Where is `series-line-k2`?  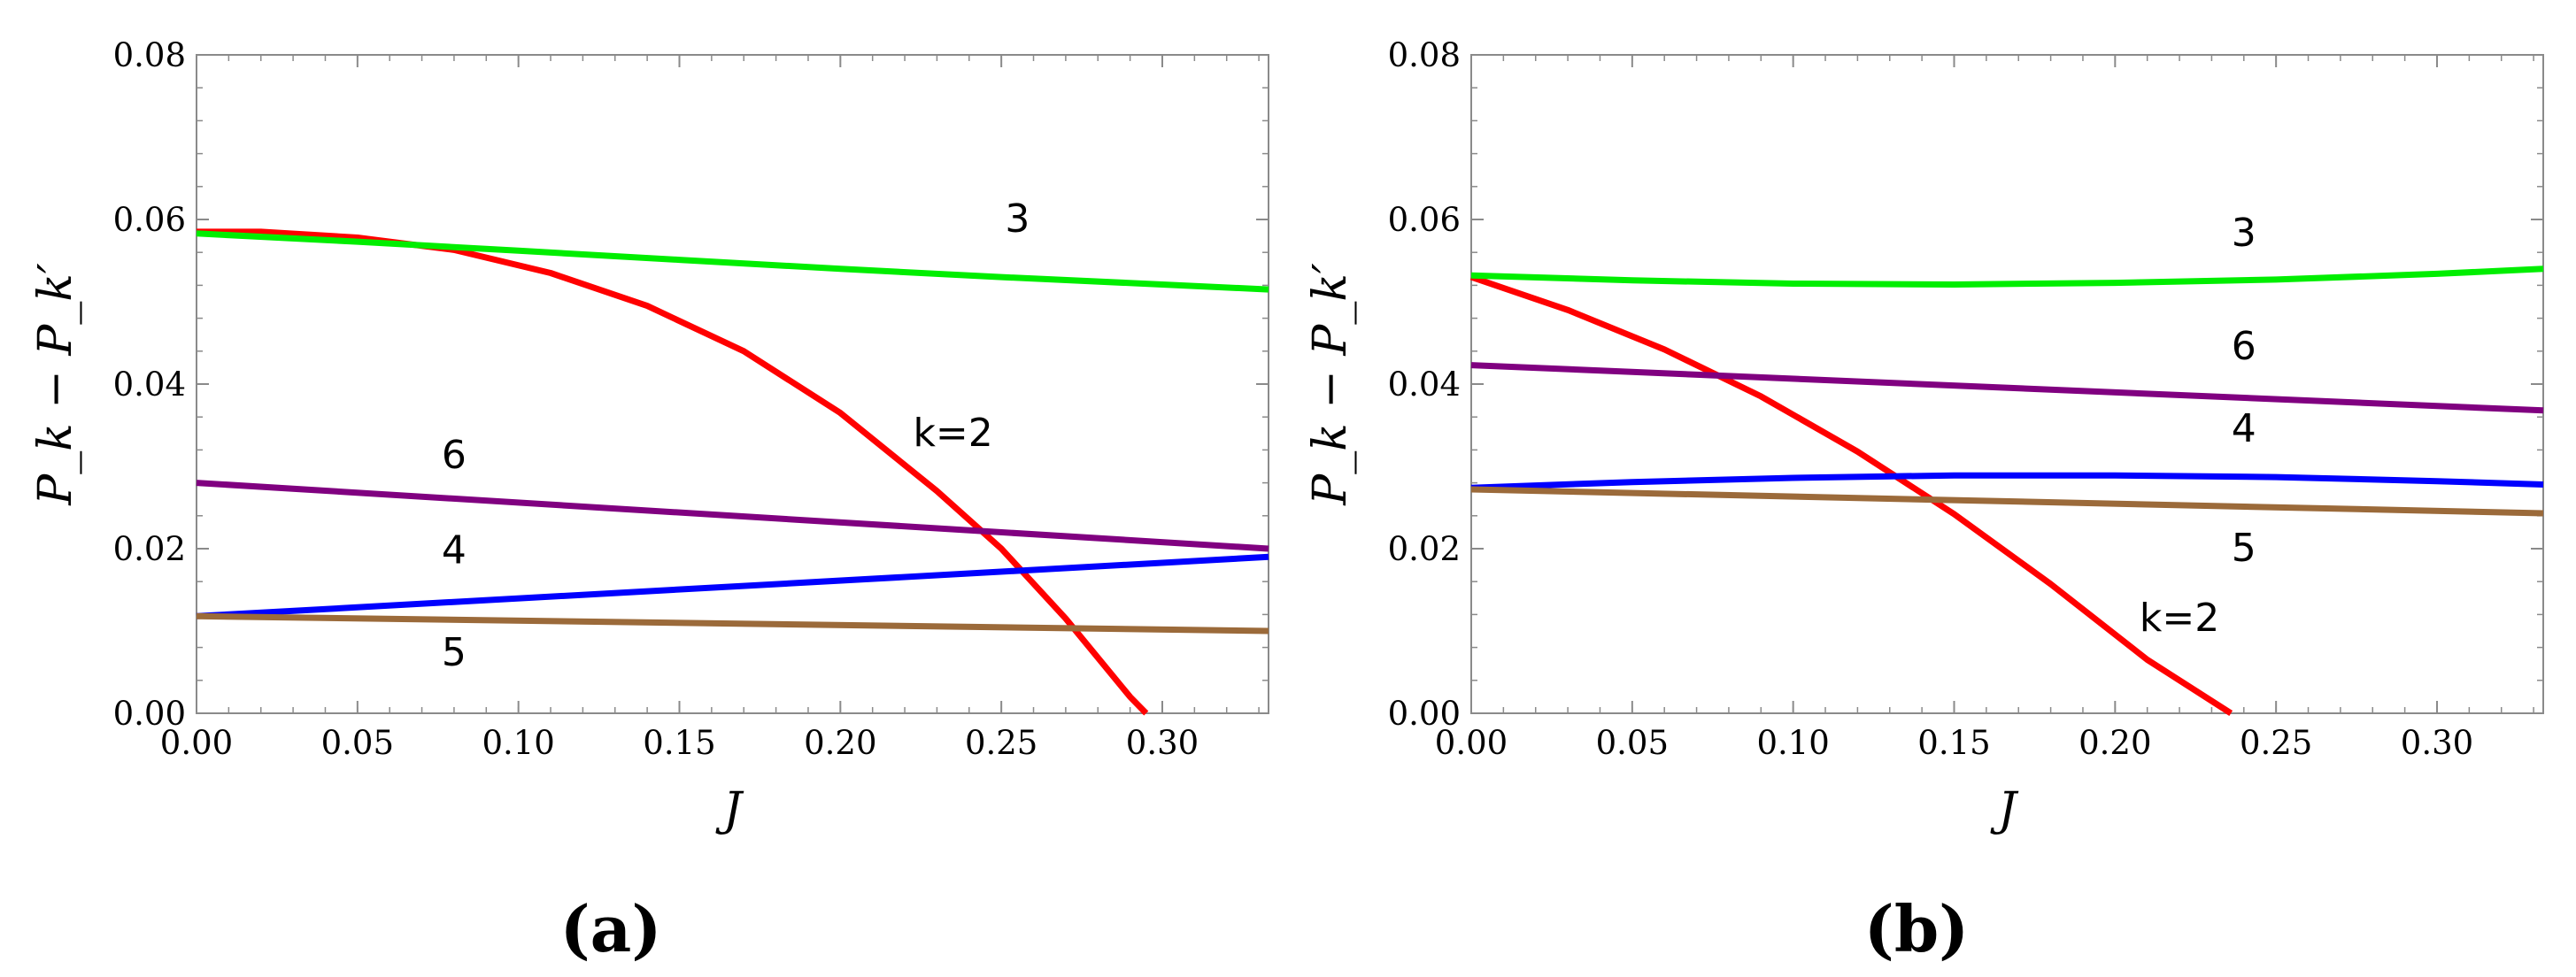
series-line-k2 is located at coordinates (1851, 494).